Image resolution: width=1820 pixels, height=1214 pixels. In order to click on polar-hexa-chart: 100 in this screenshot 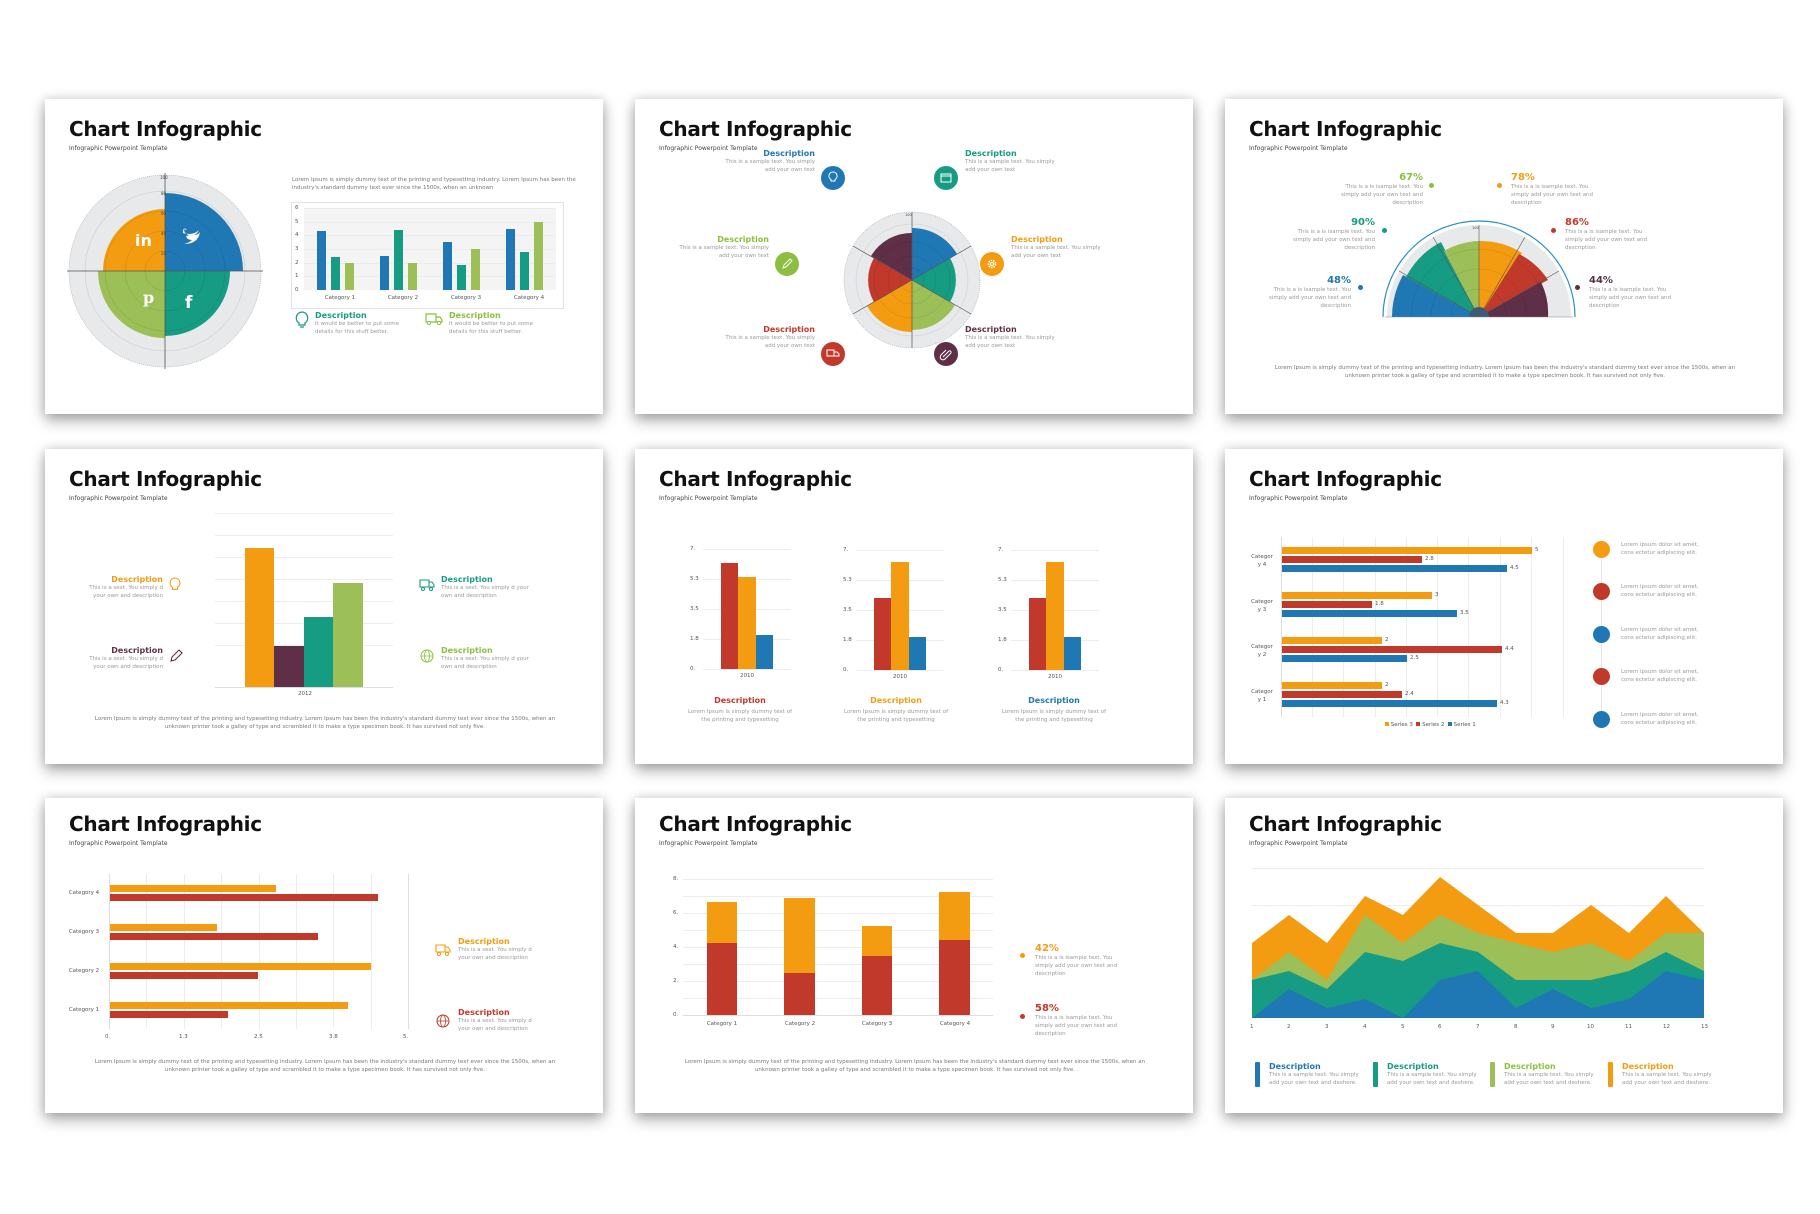, I will do `click(912, 280)`.